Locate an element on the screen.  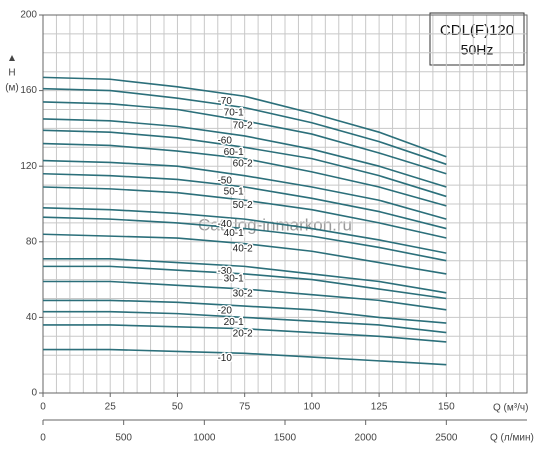
y-tick-label: 120 is located at coordinates (28, 166).